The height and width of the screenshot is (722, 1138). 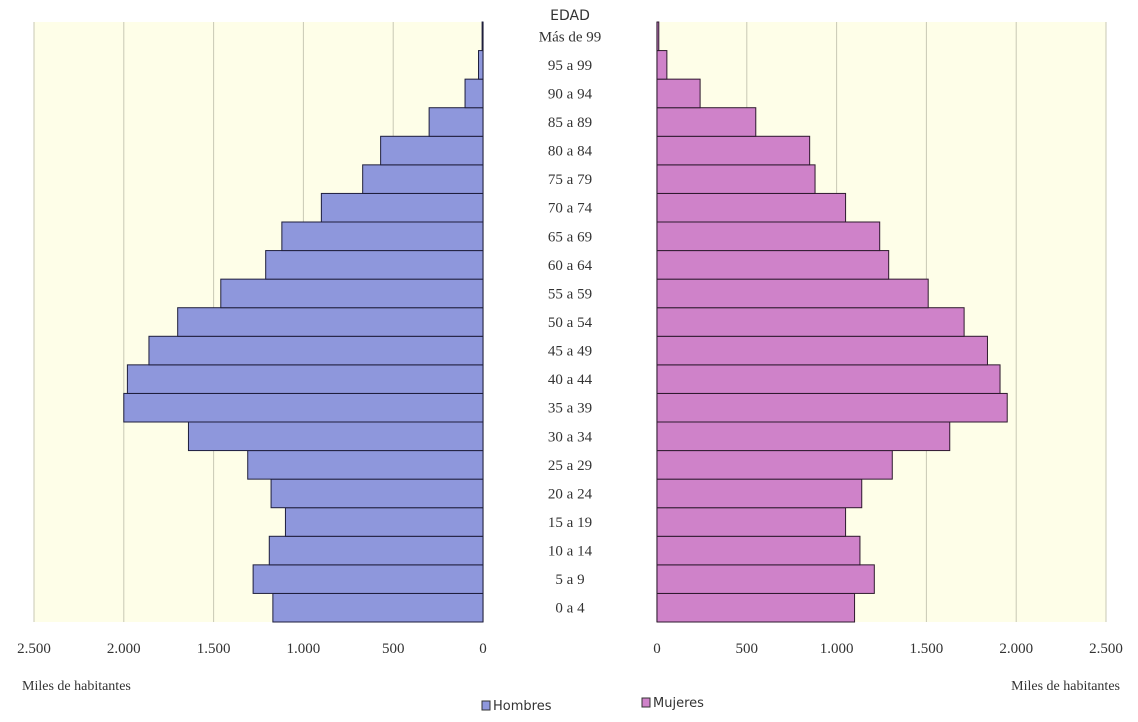 I want to click on age-group-label: 55 a 59, so click(x=570, y=294).